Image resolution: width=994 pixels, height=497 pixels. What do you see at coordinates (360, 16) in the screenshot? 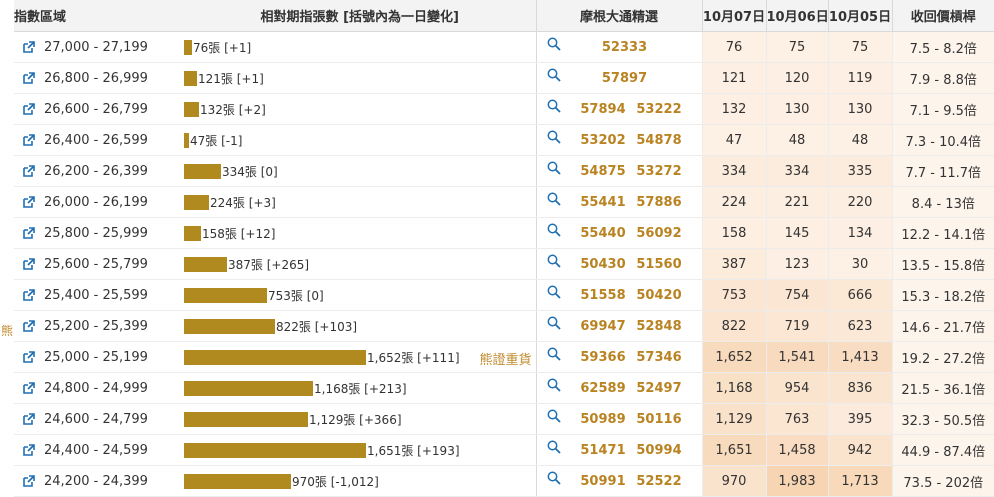
I see `header-ma: 相對期指張數 [括號內為一日變化]` at bounding box center [360, 16].